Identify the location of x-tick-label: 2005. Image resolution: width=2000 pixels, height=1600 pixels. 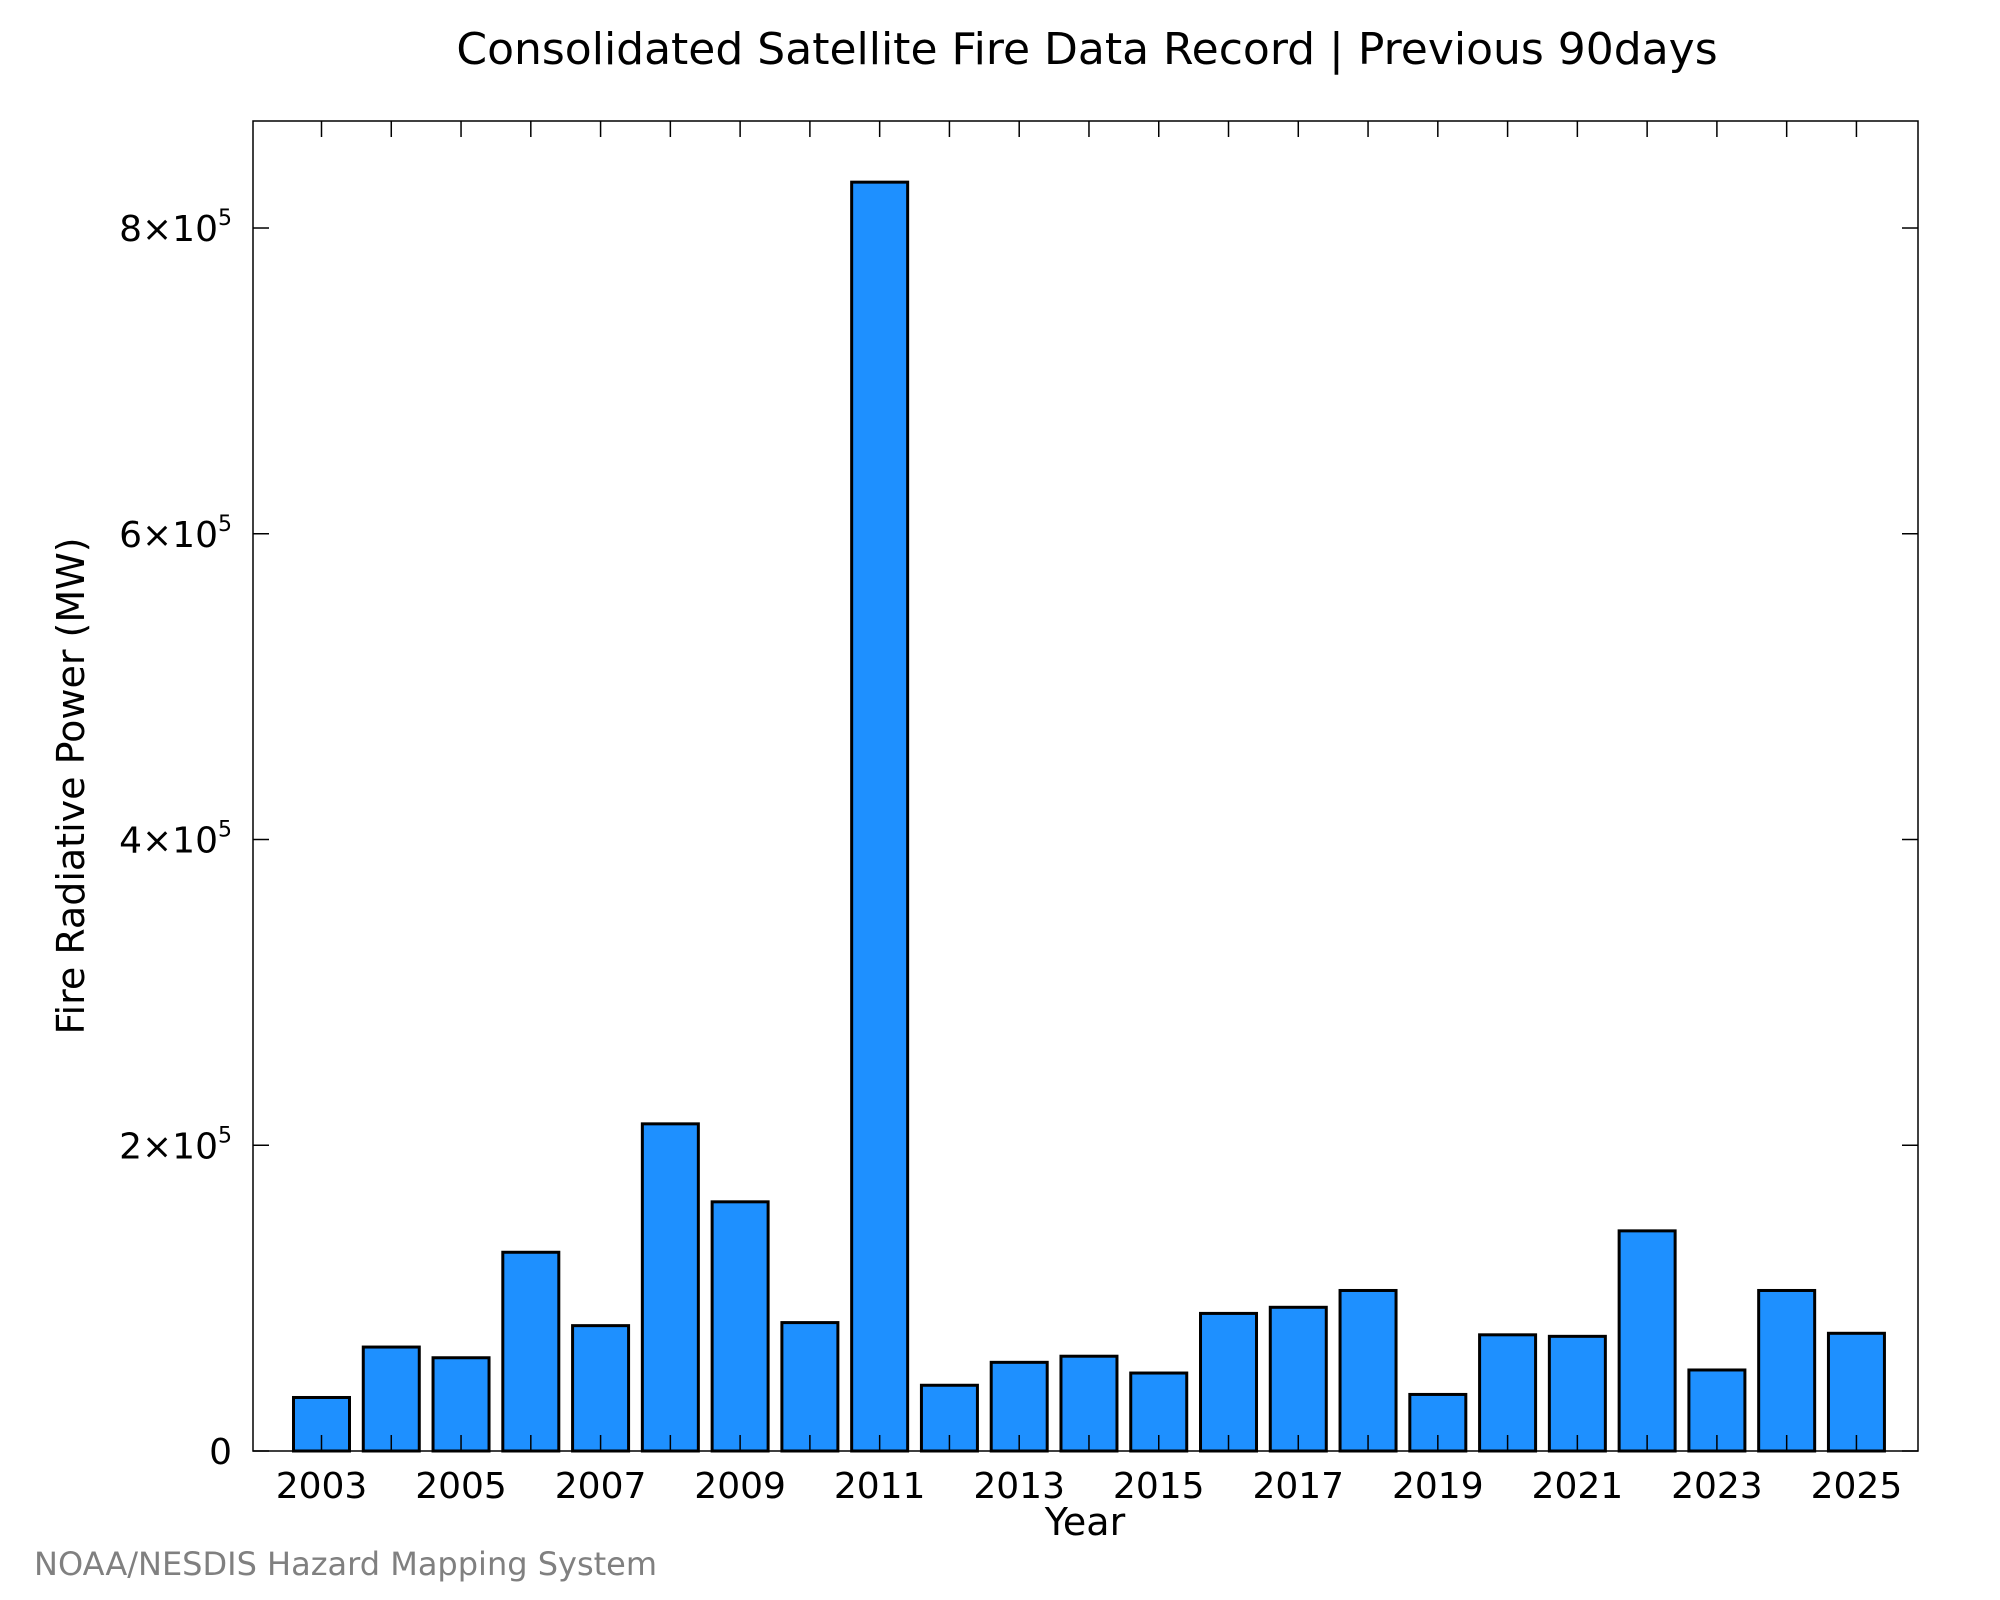
(461, 1486).